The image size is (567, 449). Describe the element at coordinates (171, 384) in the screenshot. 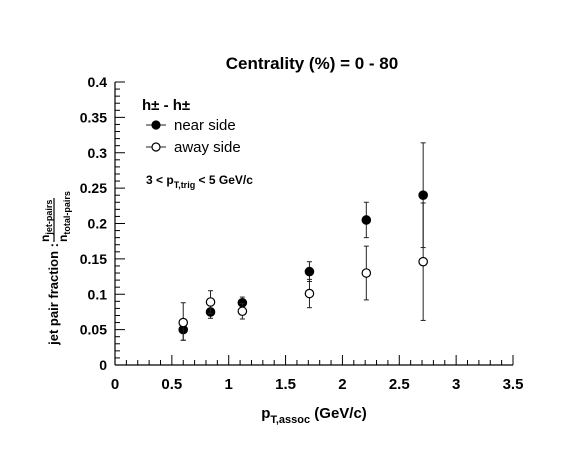

I see `x-tick-label: 0.5` at that location.